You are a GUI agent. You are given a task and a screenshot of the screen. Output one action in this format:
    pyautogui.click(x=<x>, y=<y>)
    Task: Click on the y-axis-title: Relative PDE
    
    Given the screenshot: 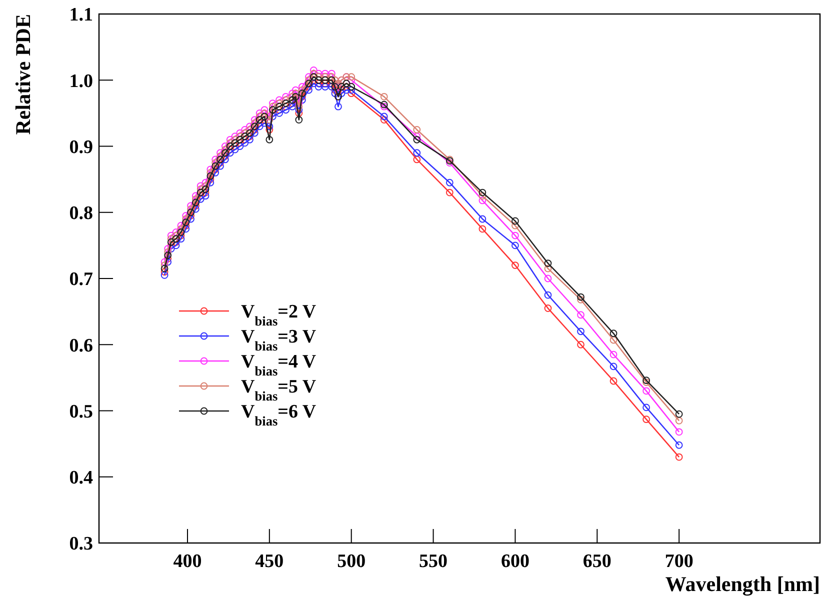 What is the action you would take?
    pyautogui.click(x=23, y=74)
    